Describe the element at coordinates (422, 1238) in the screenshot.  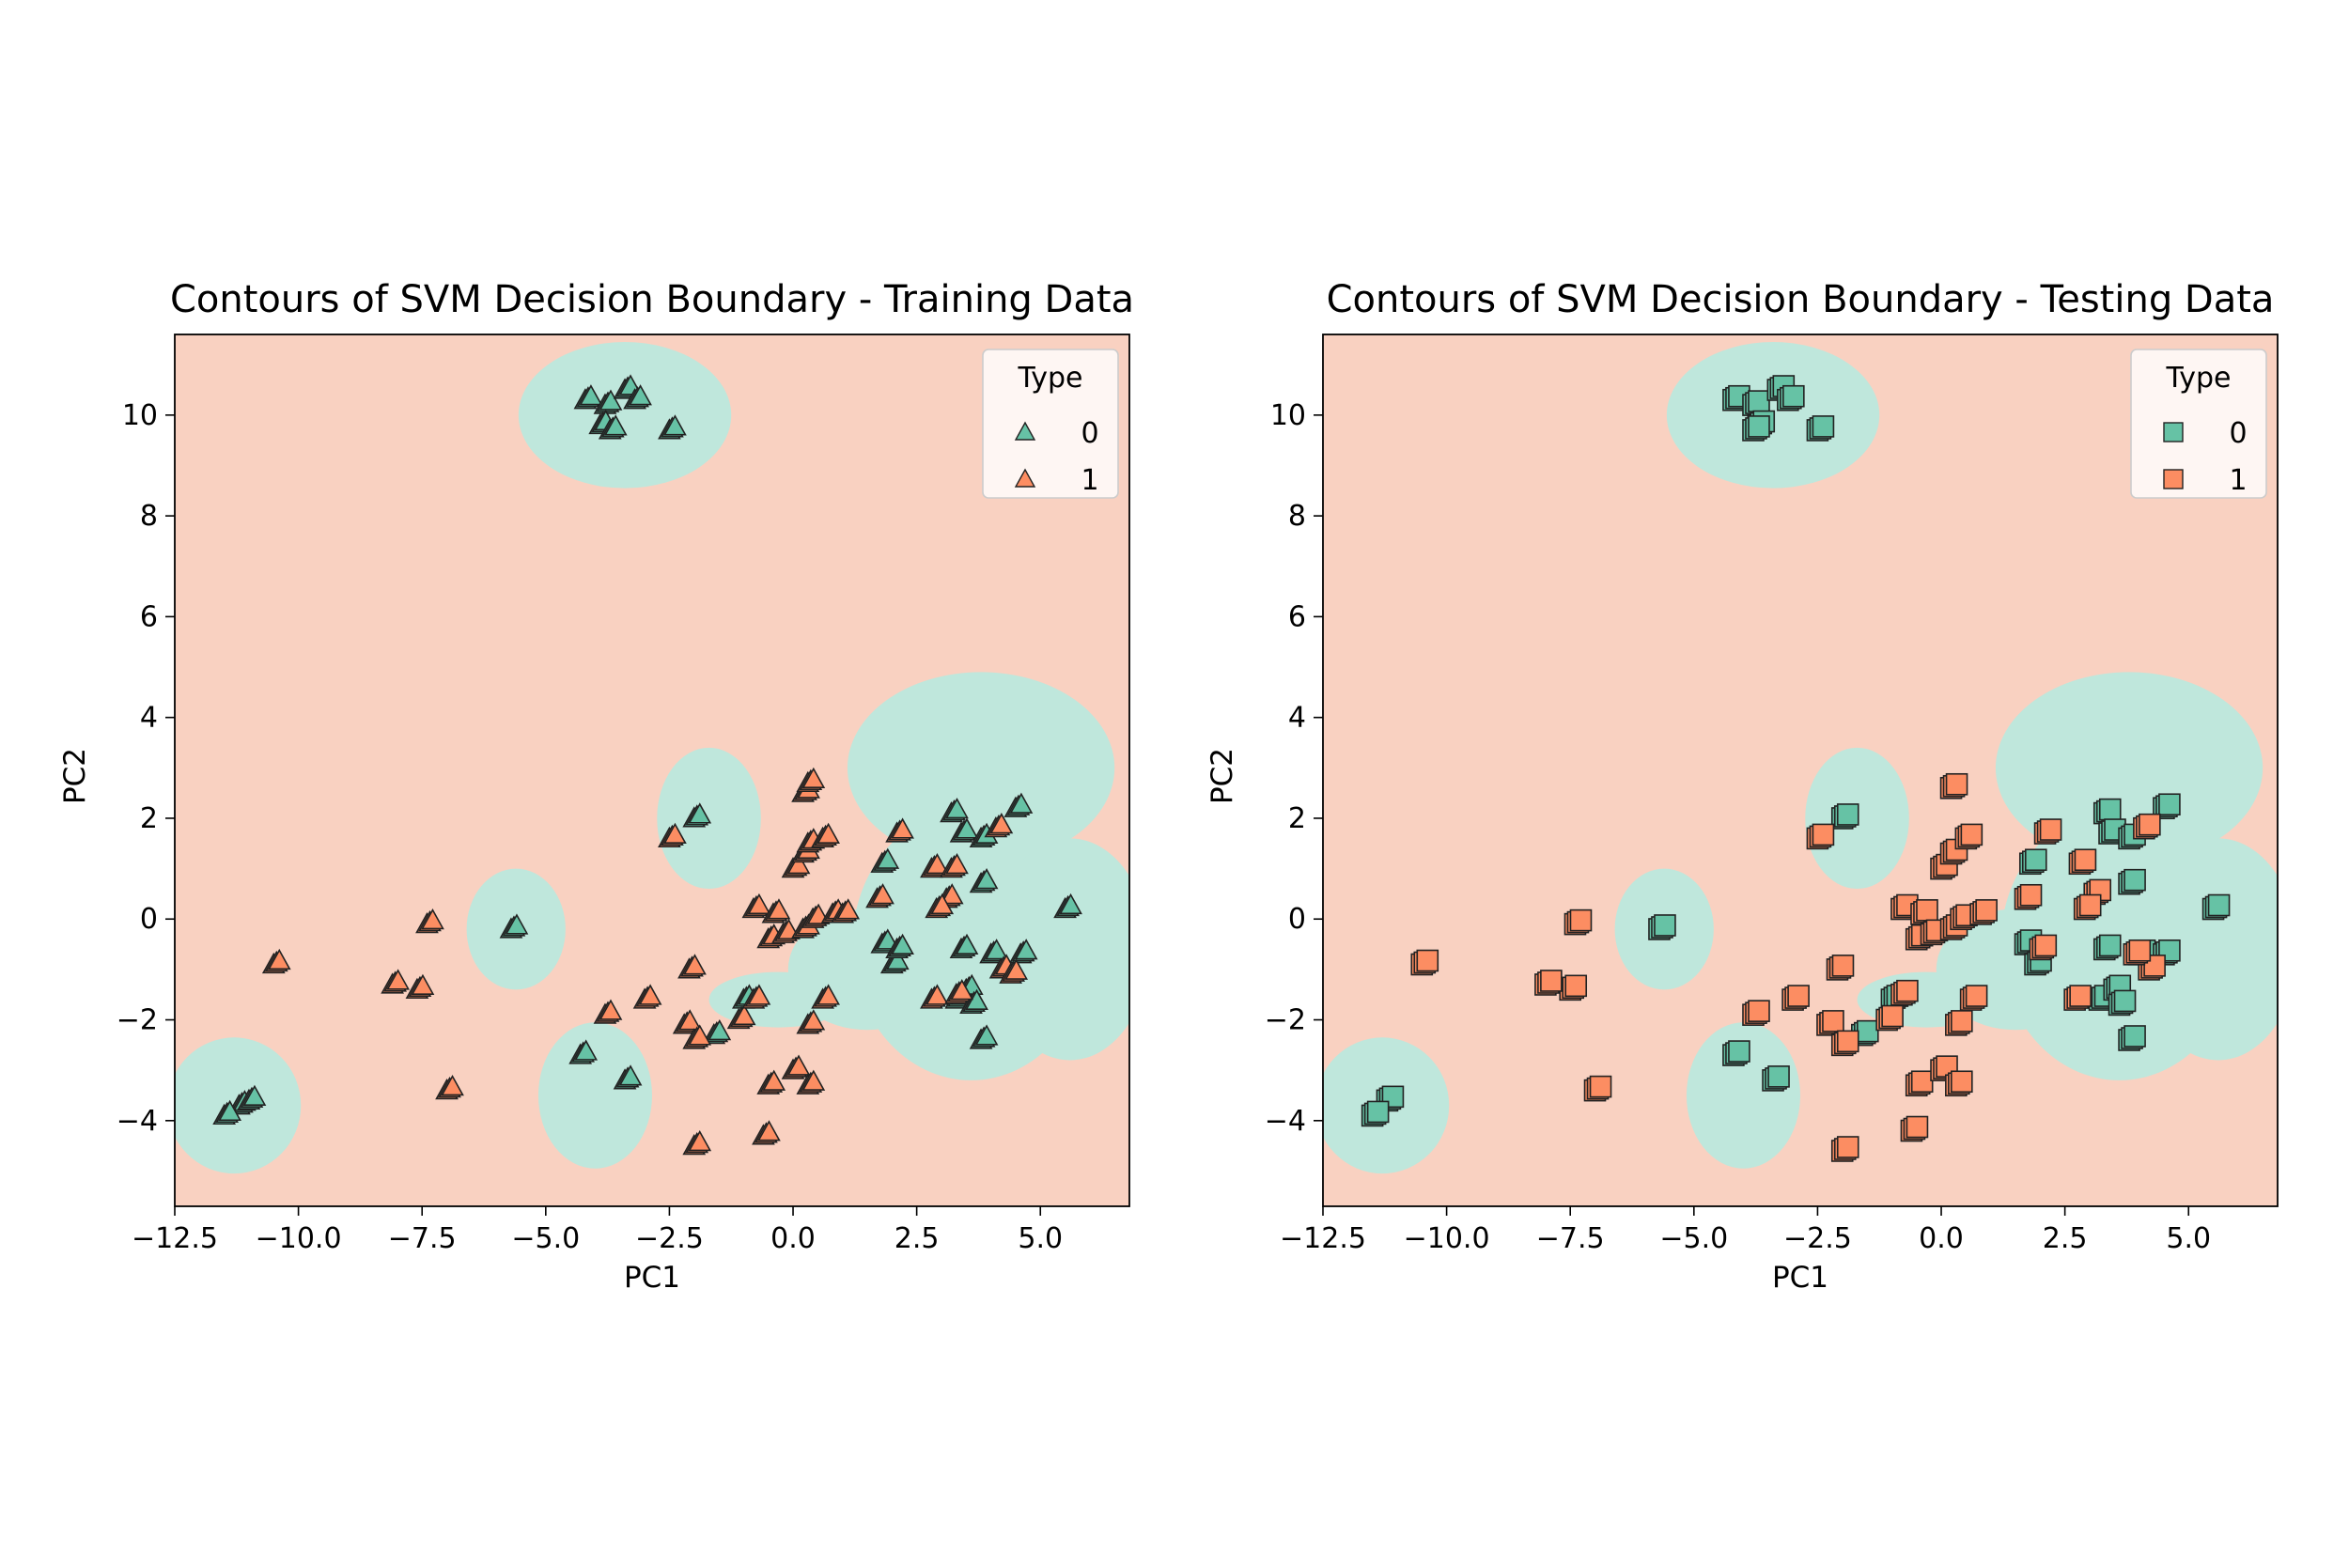
I see `x-tick-label: −7.5` at that location.